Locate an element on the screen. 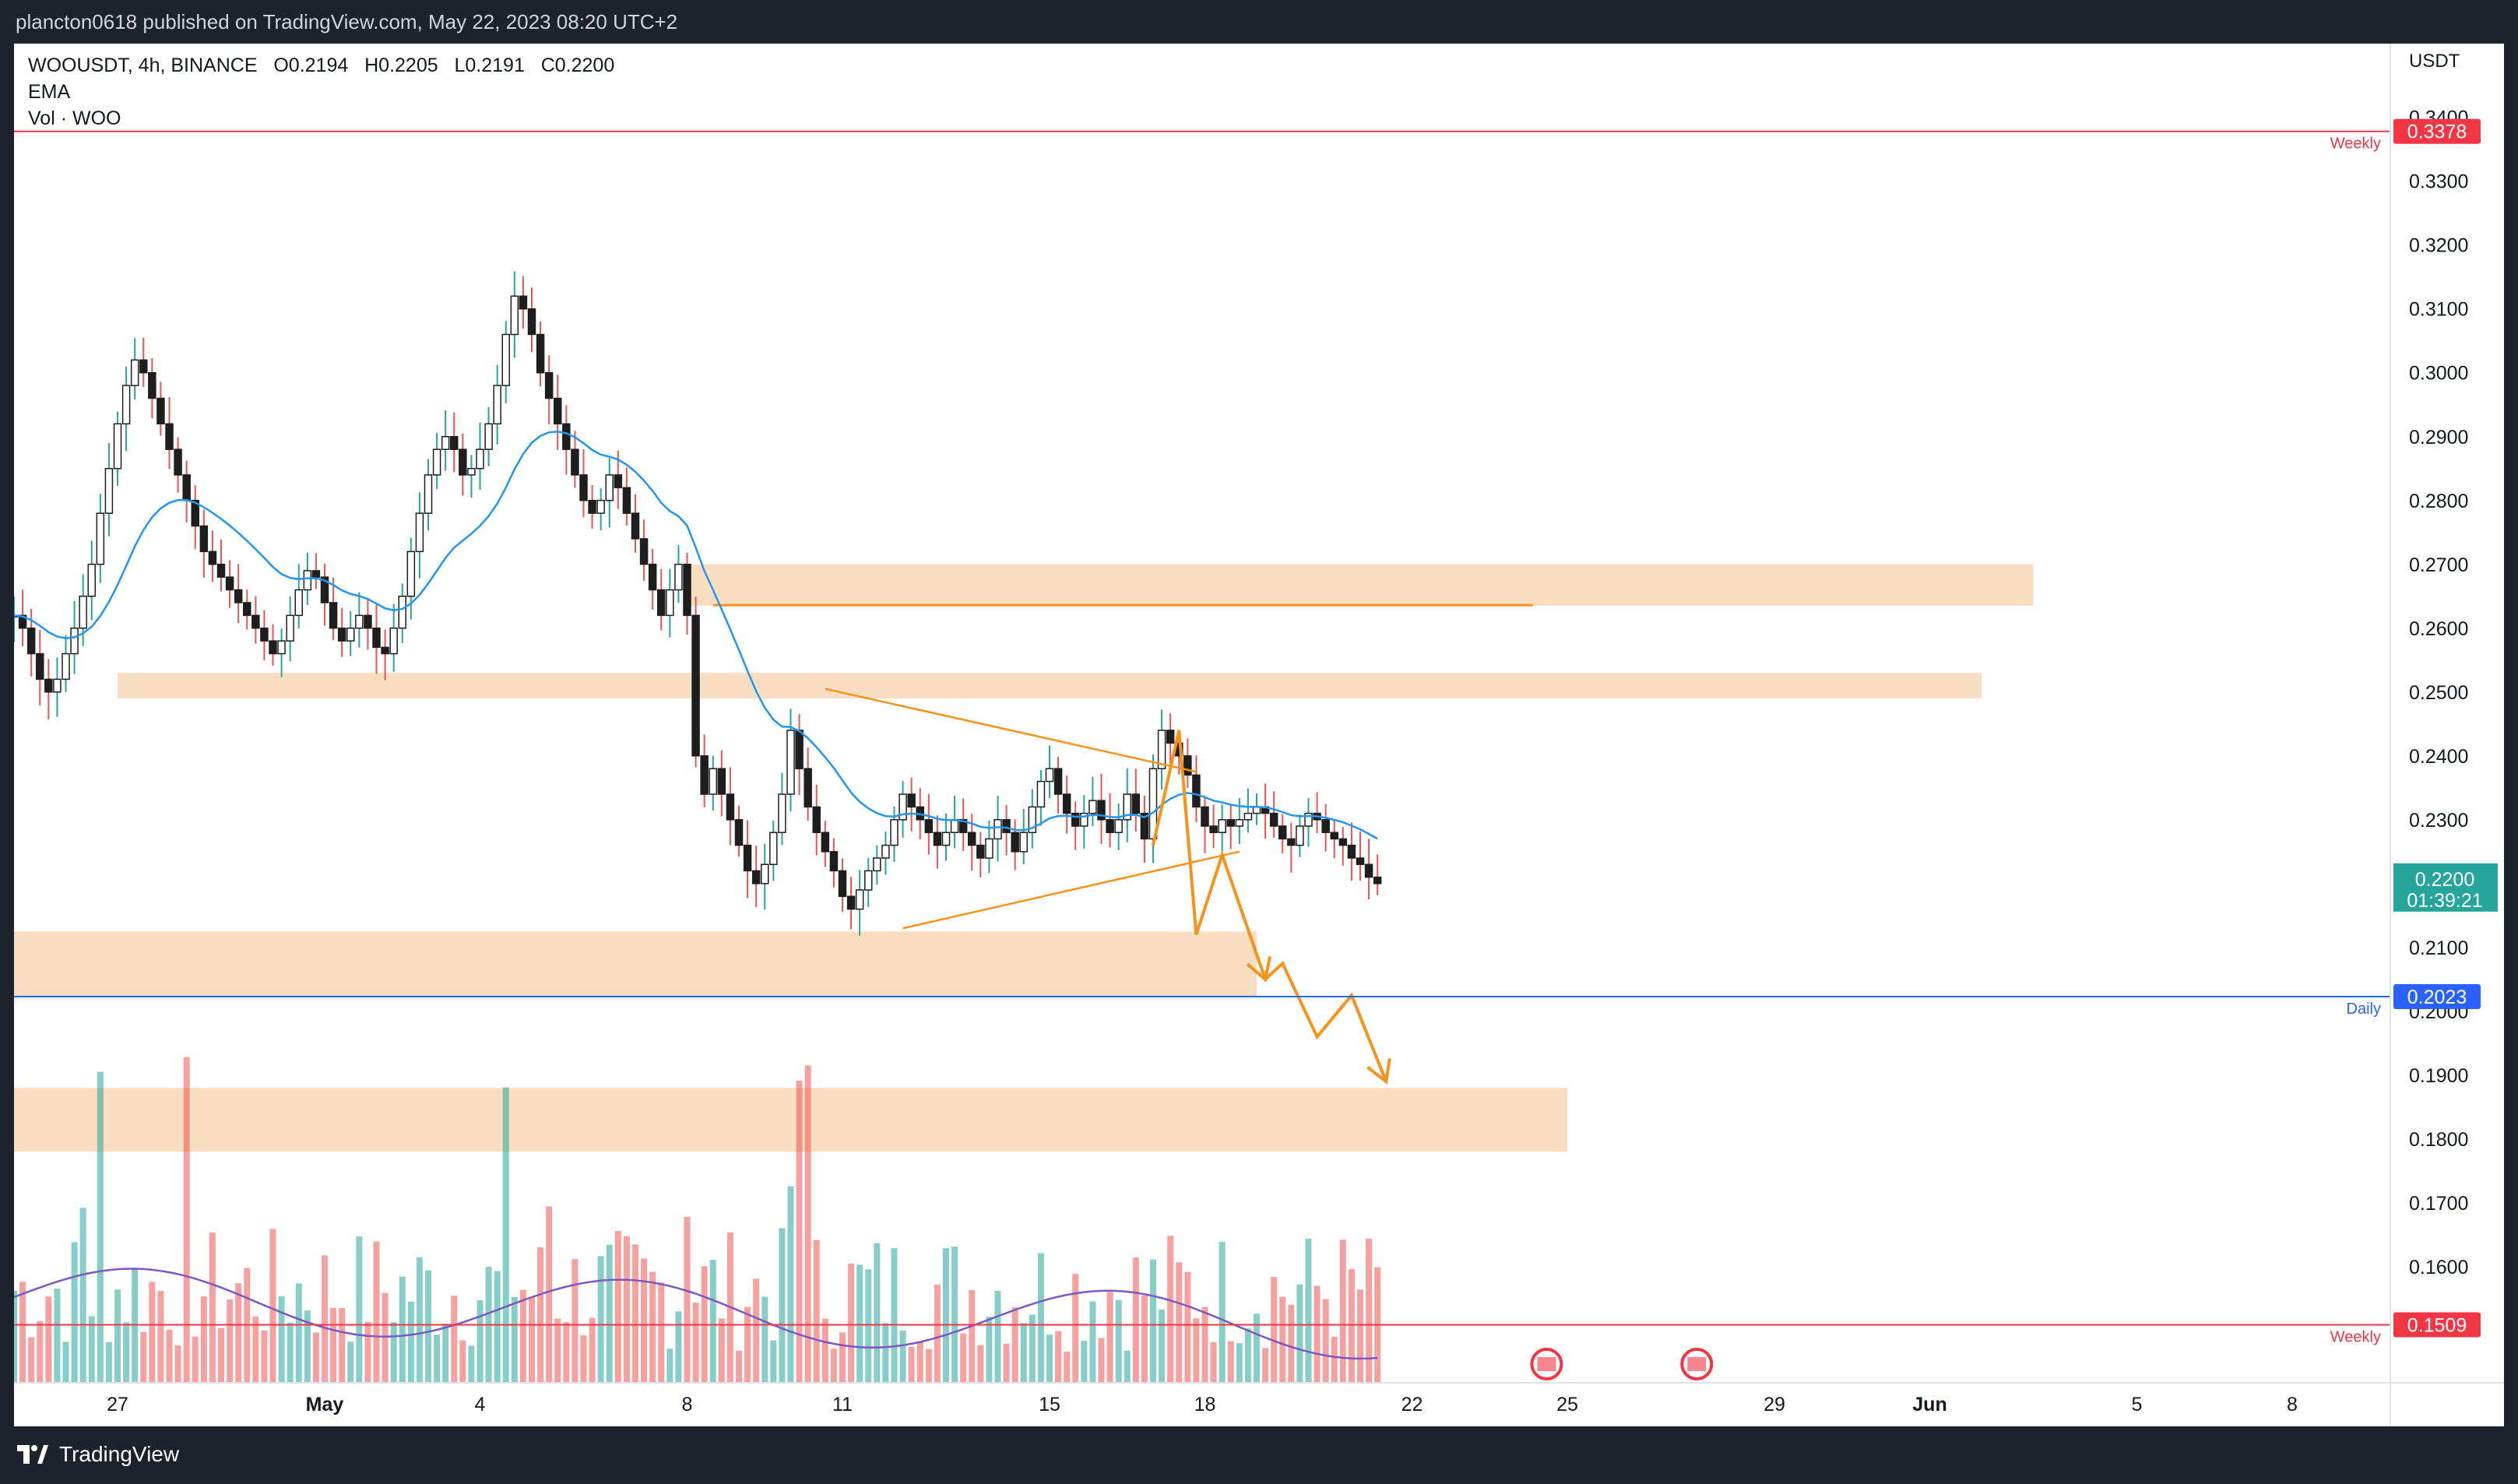 The width and height of the screenshot is (2518, 1484). ema-legend: EMA is located at coordinates (49, 92).